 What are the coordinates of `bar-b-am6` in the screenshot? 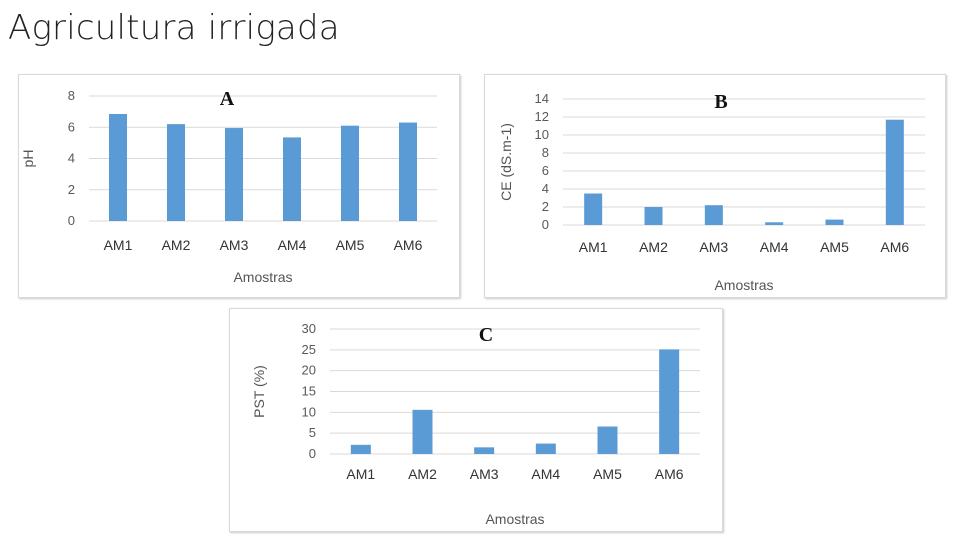 It's located at (894, 172).